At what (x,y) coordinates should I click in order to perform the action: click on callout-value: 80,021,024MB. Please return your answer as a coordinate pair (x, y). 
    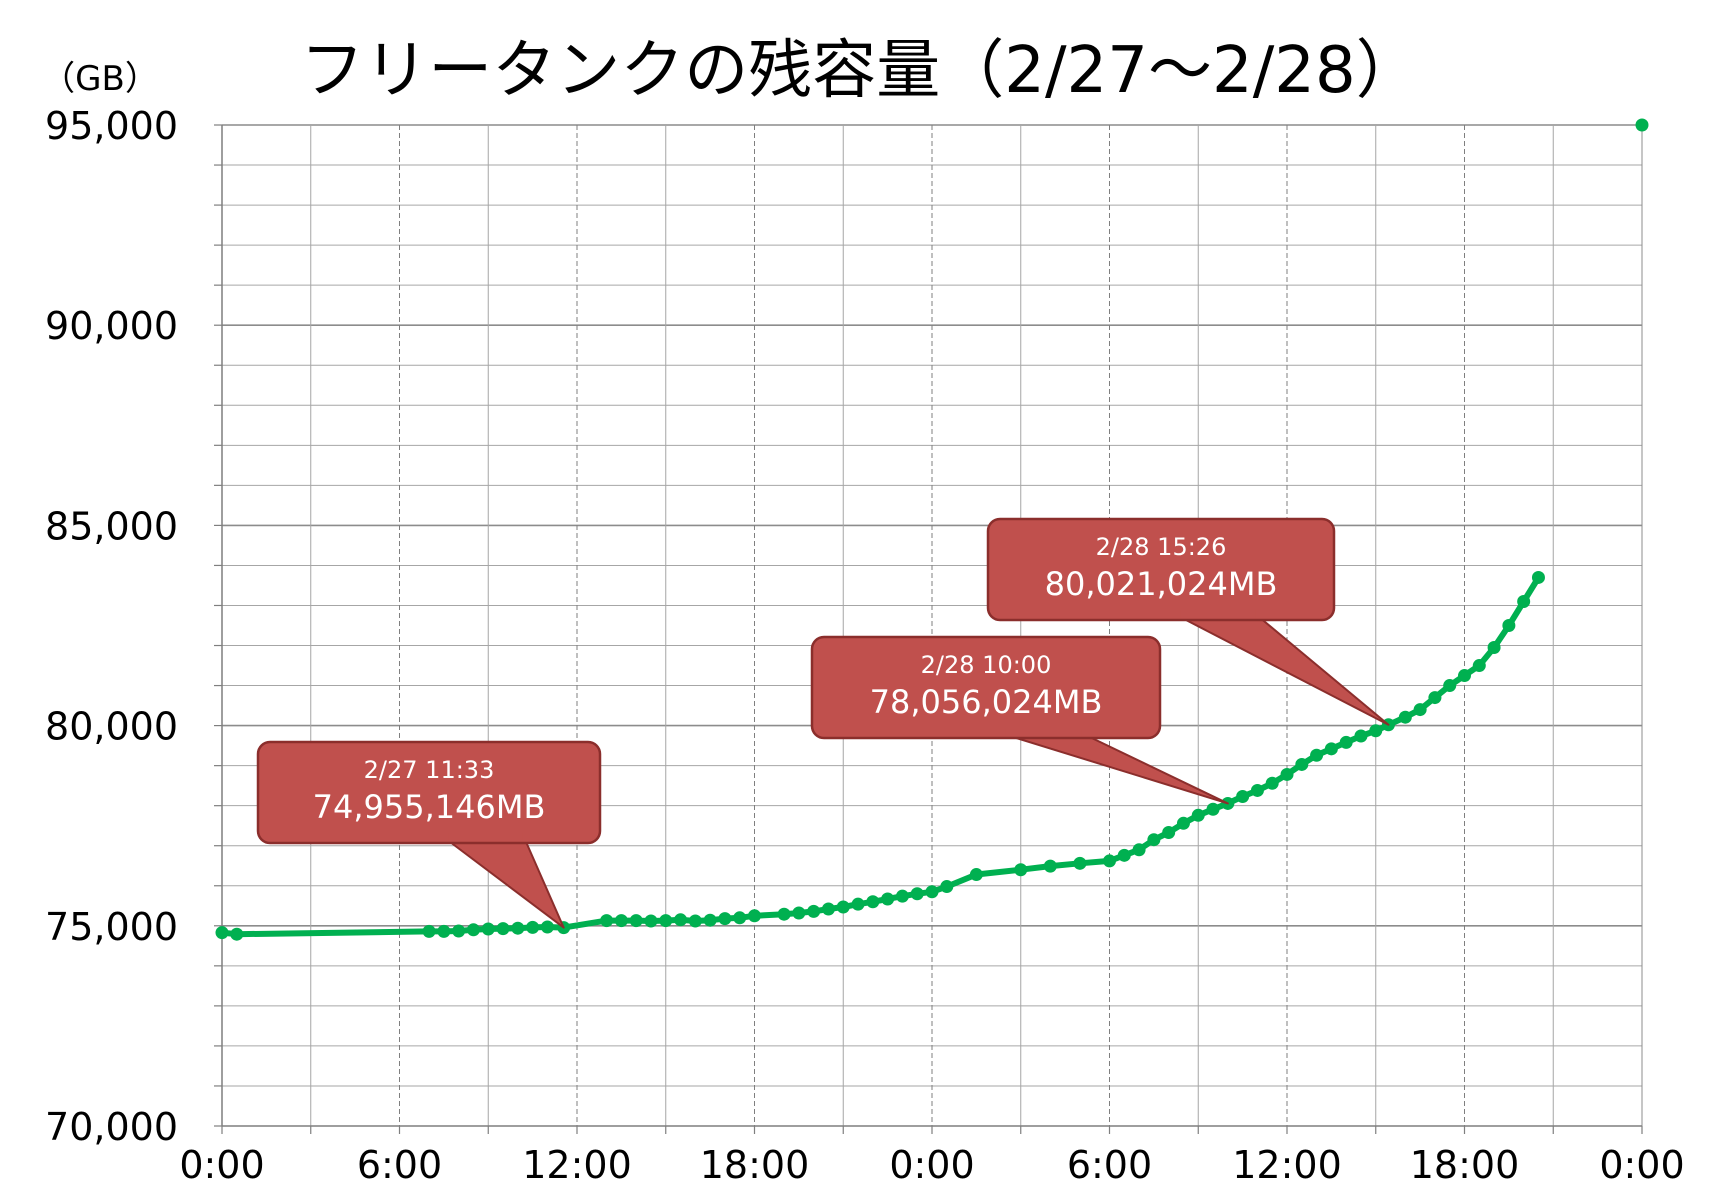
    Looking at the image, I should click on (1161, 584).